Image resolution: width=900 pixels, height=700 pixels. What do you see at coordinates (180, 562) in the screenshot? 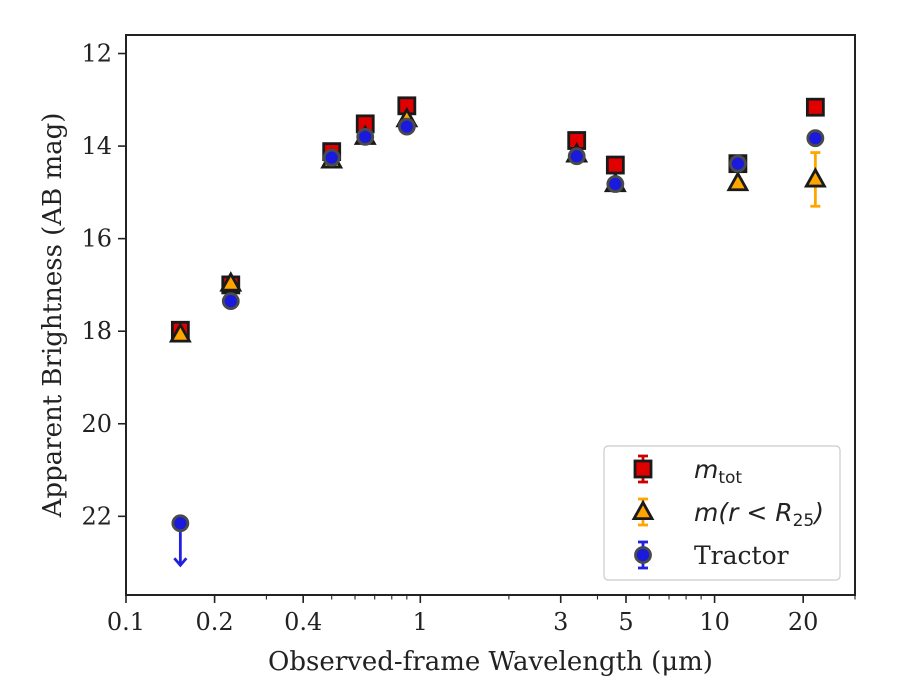
I see `upper-limit-arrowhead` at bounding box center [180, 562].